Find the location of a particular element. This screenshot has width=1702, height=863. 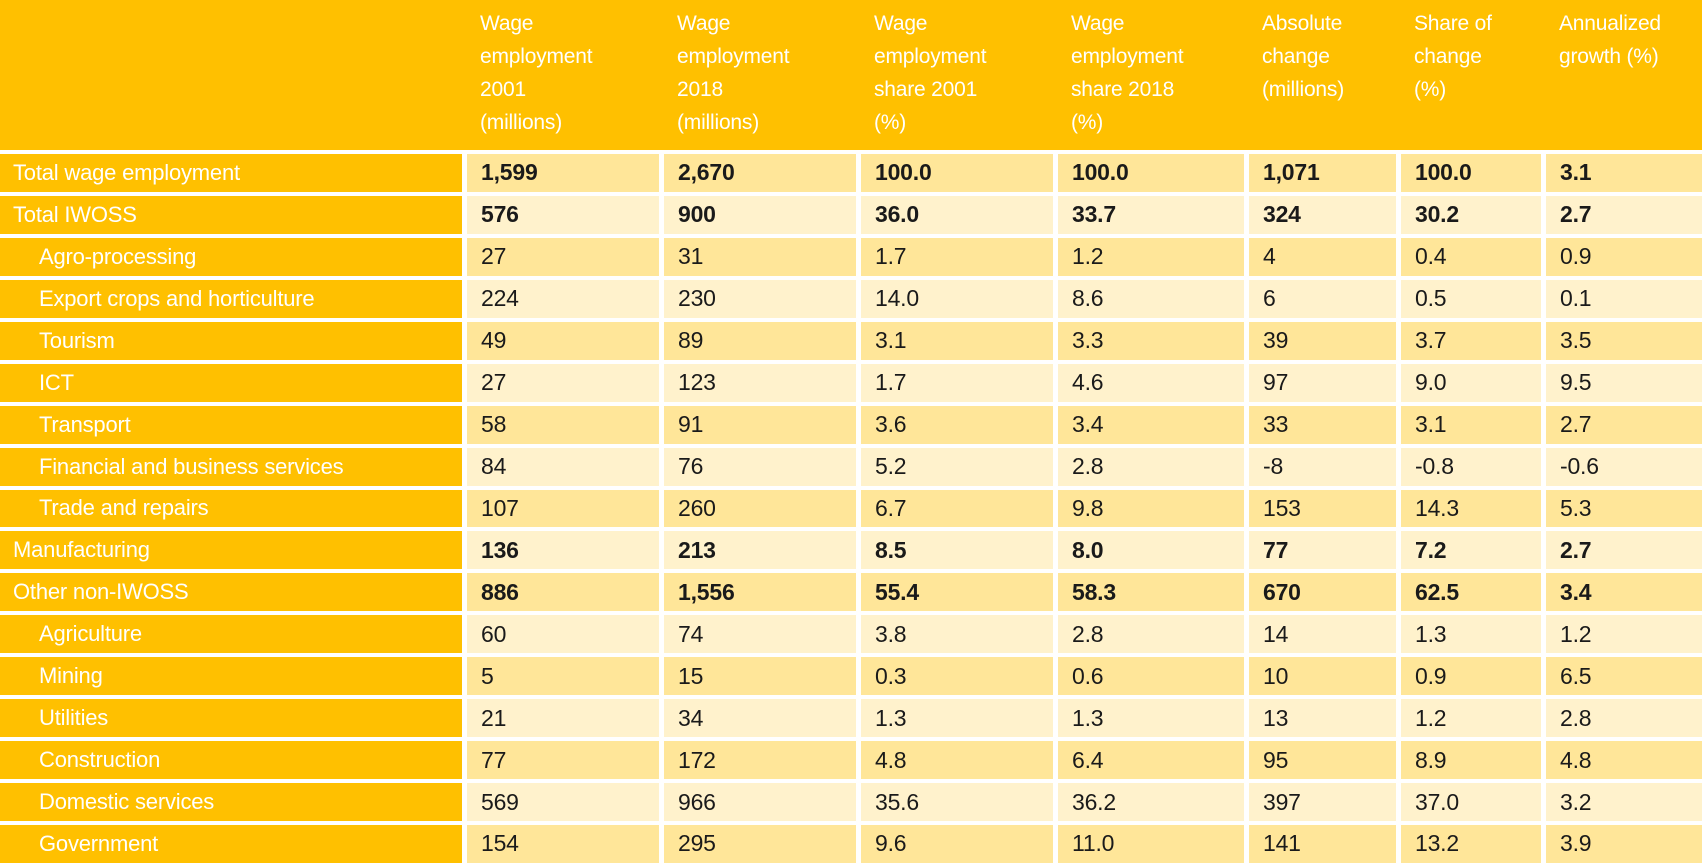

row-label-cell: Utilities is located at coordinates (231, 718).